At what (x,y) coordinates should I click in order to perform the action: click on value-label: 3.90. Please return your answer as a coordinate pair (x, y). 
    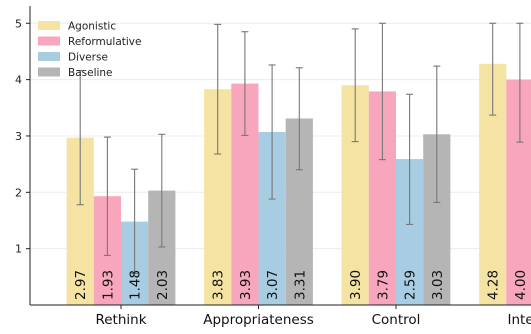
    Looking at the image, I should click on (356, 285).